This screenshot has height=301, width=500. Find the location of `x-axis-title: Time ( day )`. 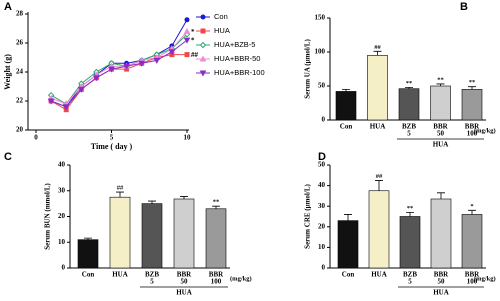

x-axis-title: Time ( day ) is located at coordinates (112, 146).